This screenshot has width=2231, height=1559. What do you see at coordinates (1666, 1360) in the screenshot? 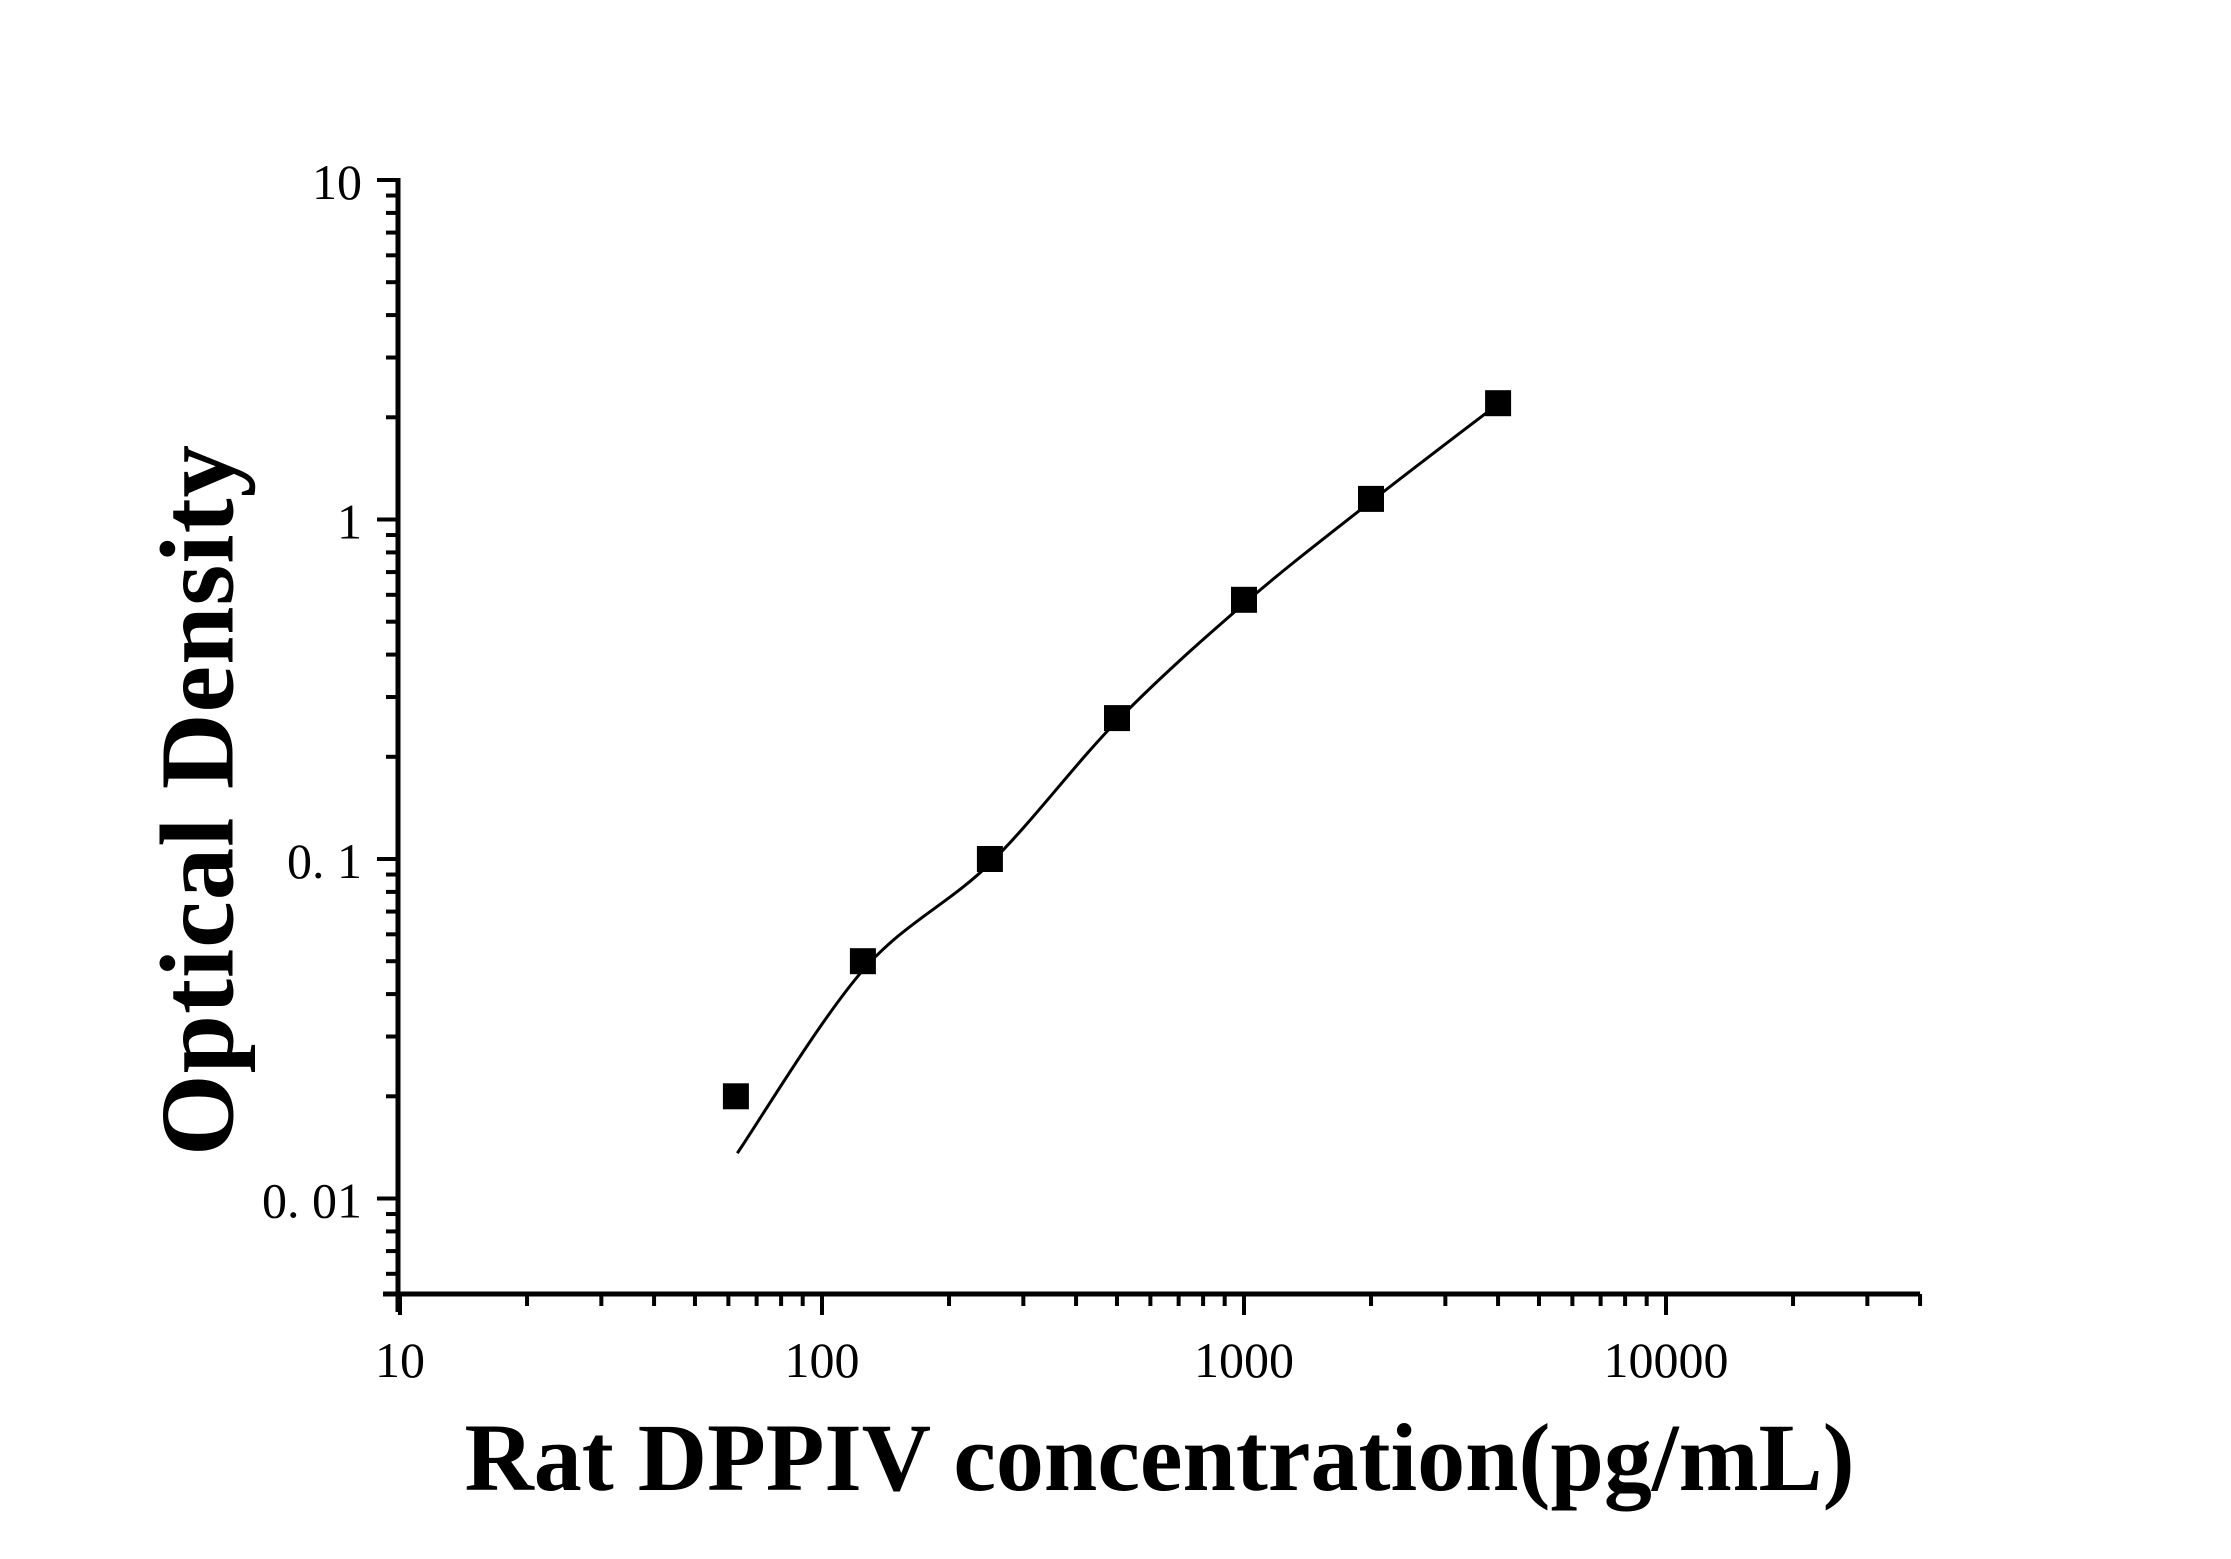
I see `x-tick-label: 10000` at bounding box center [1666, 1360].